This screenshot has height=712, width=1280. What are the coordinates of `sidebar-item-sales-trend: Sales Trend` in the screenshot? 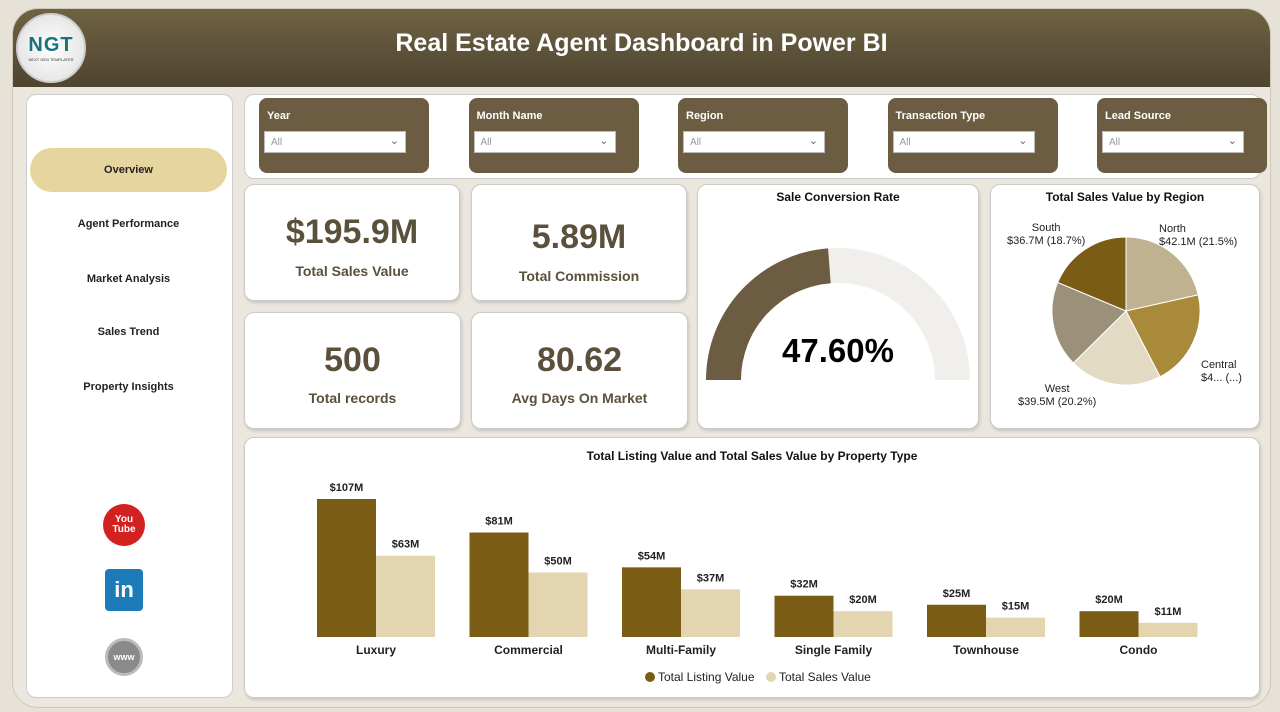 It's located at (128, 332).